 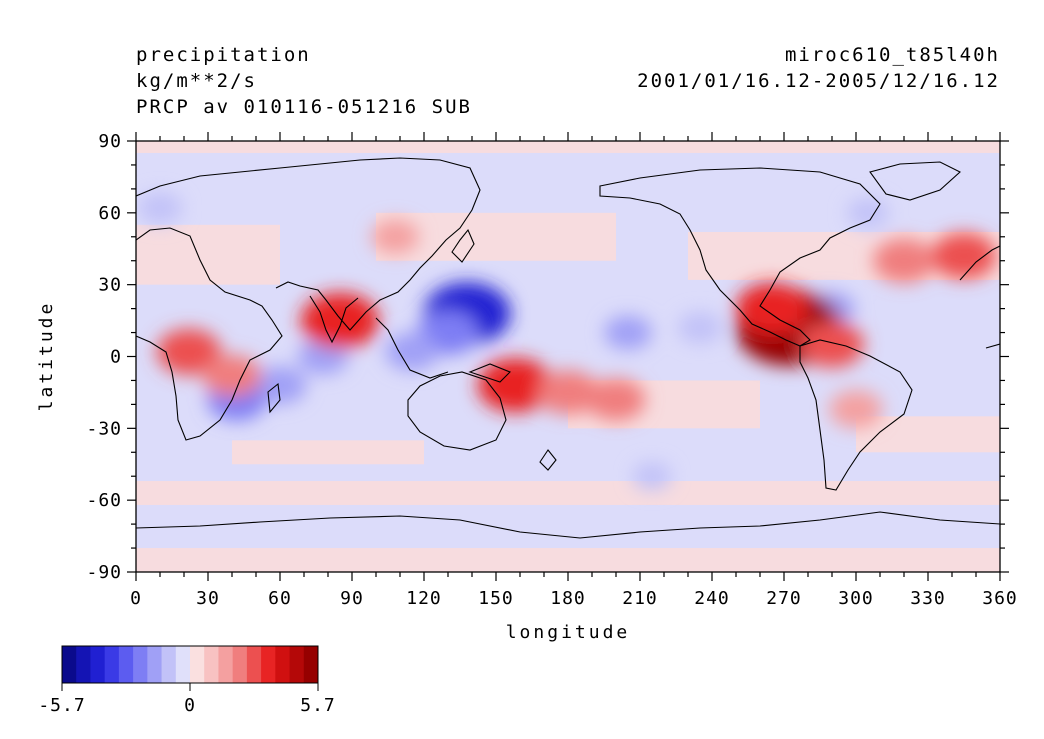 What do you see at coordinates (568, 525) in the screenshot?
I see `coastline-antarctica` at bounding box center [568, 525].